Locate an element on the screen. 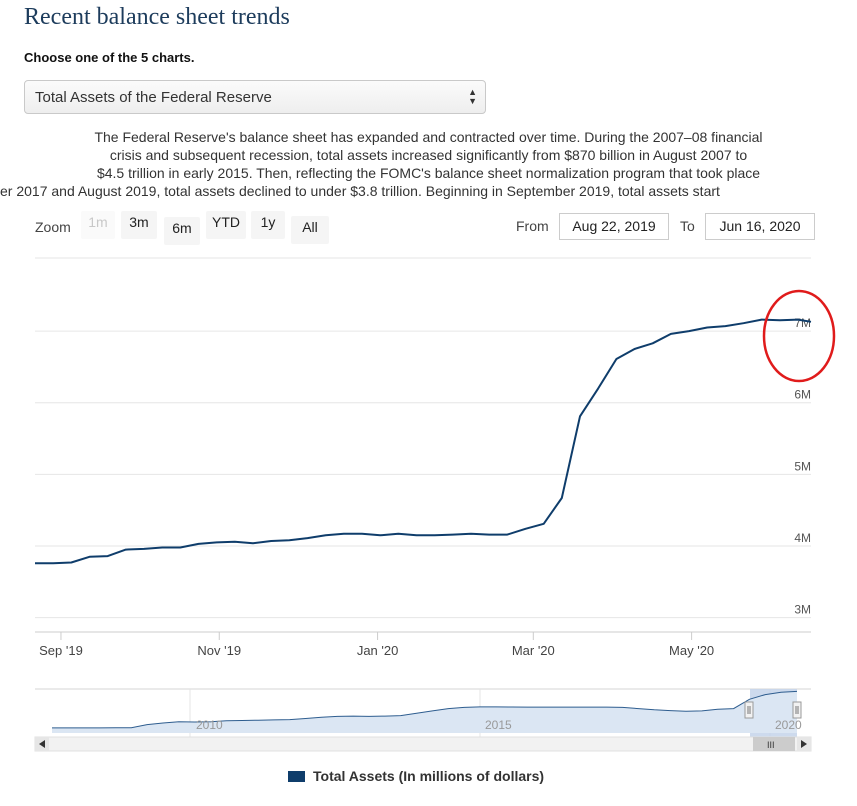  highlight-circle is located at coordinates (799, 336).